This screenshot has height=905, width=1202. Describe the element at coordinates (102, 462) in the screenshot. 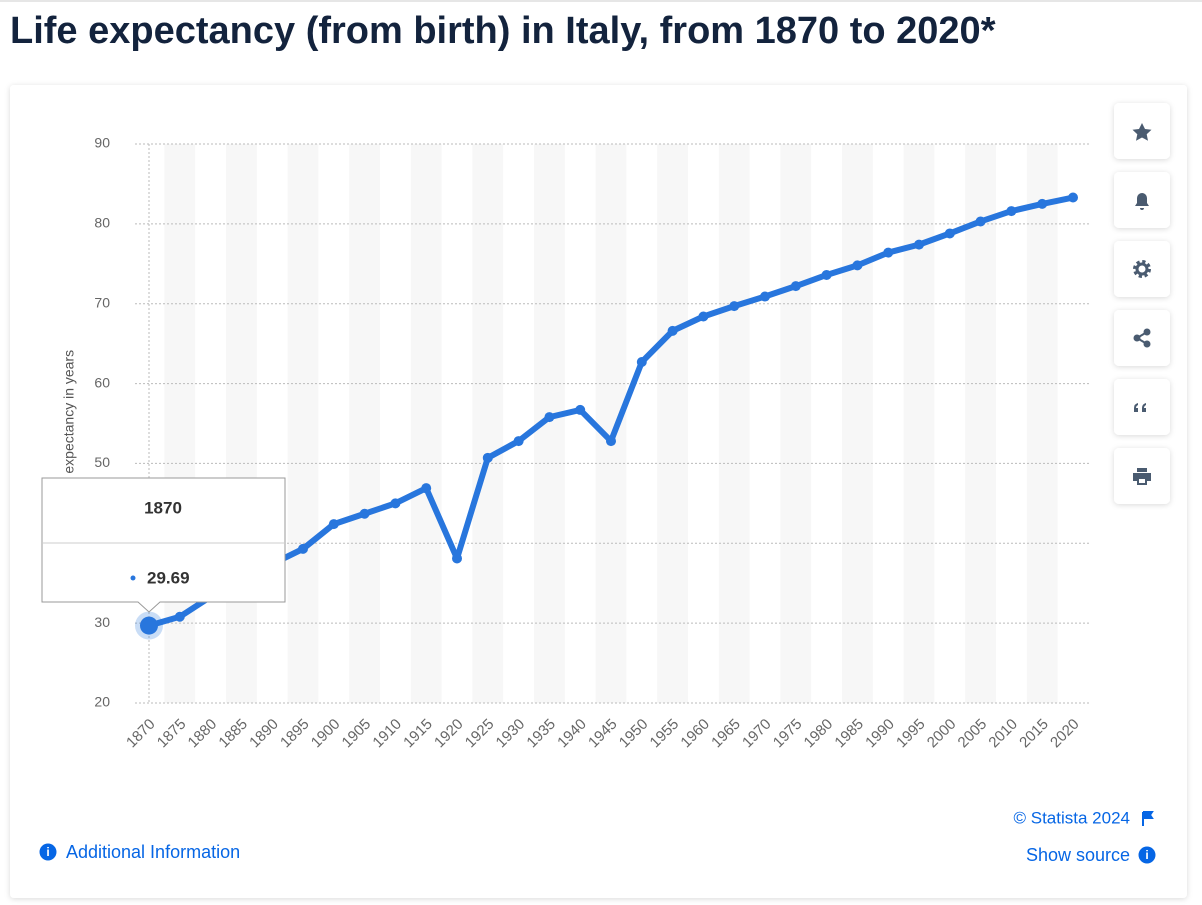

I see `y-tick-label: 50` at that location.